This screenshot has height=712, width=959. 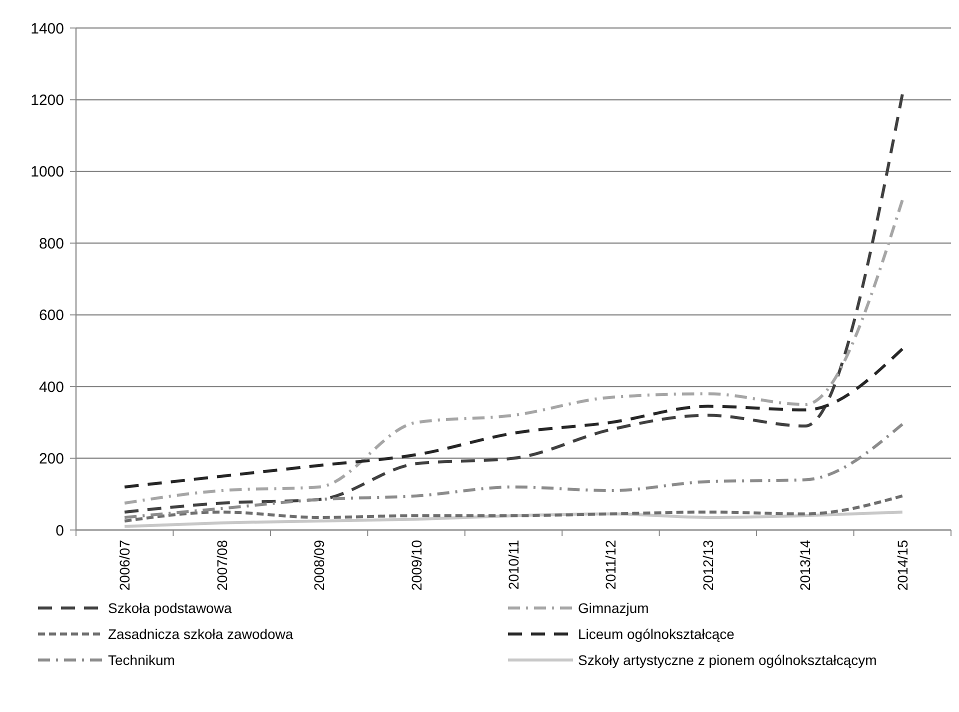 What do you see at coordinates (708, 565) in the screenshot?
I see `x-tick-label: 2012/13` at bounding box center [708, 565].